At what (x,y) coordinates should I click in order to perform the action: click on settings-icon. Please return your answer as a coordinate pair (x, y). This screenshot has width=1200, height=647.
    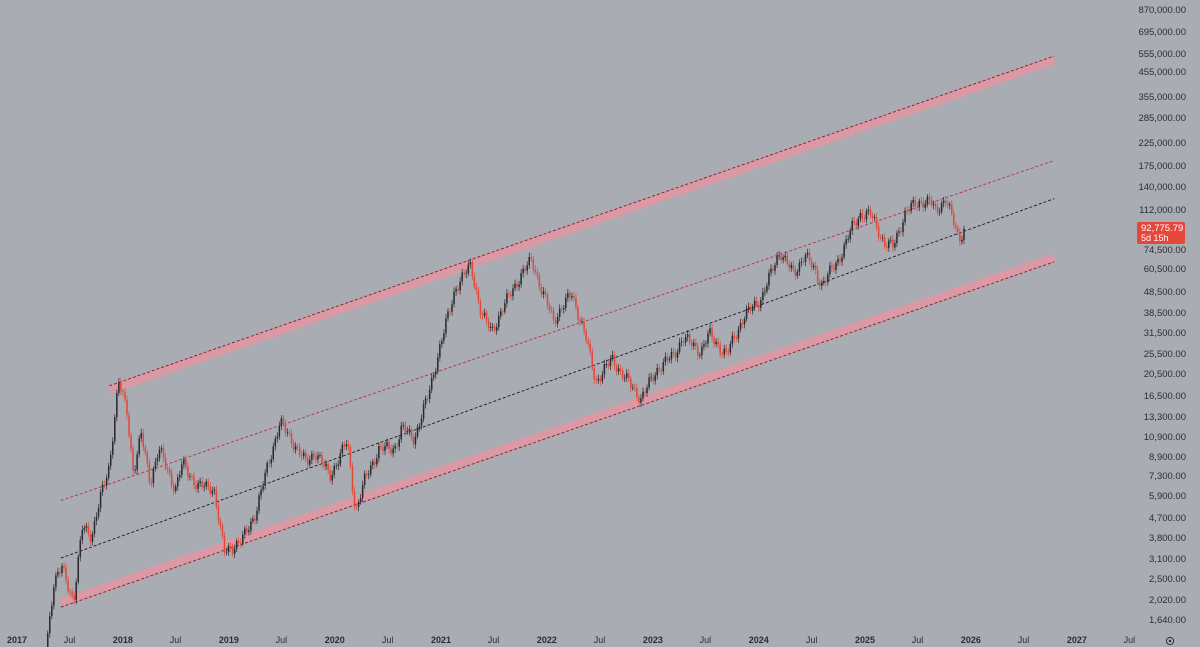
    Looking at the image, I should click on (1170, 641).